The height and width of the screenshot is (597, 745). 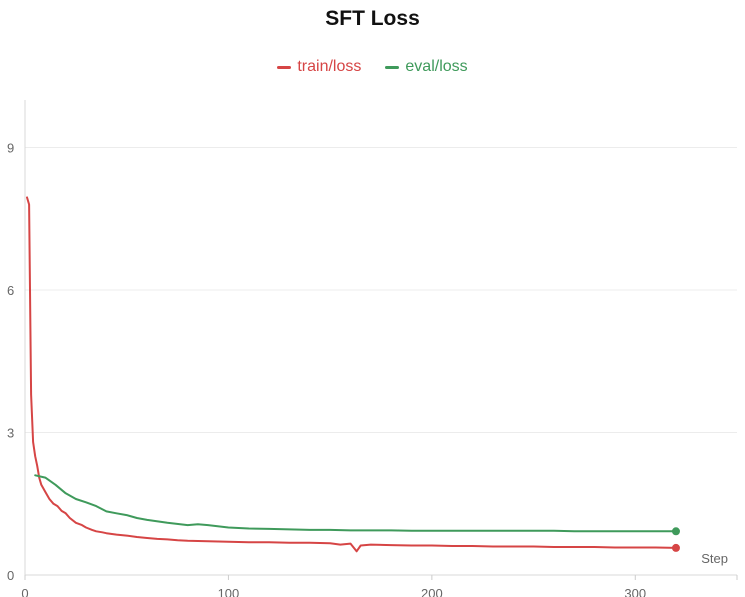 I want to click on legend-swatch-eval-loss, so click(x=392, y=67).